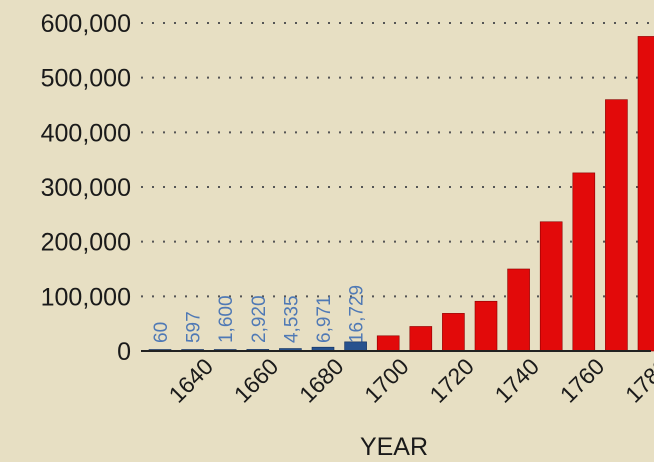  Describe the element at coordinates (324, 319) in the screenshot. I see `data-label-1680: 6,971` at that location.